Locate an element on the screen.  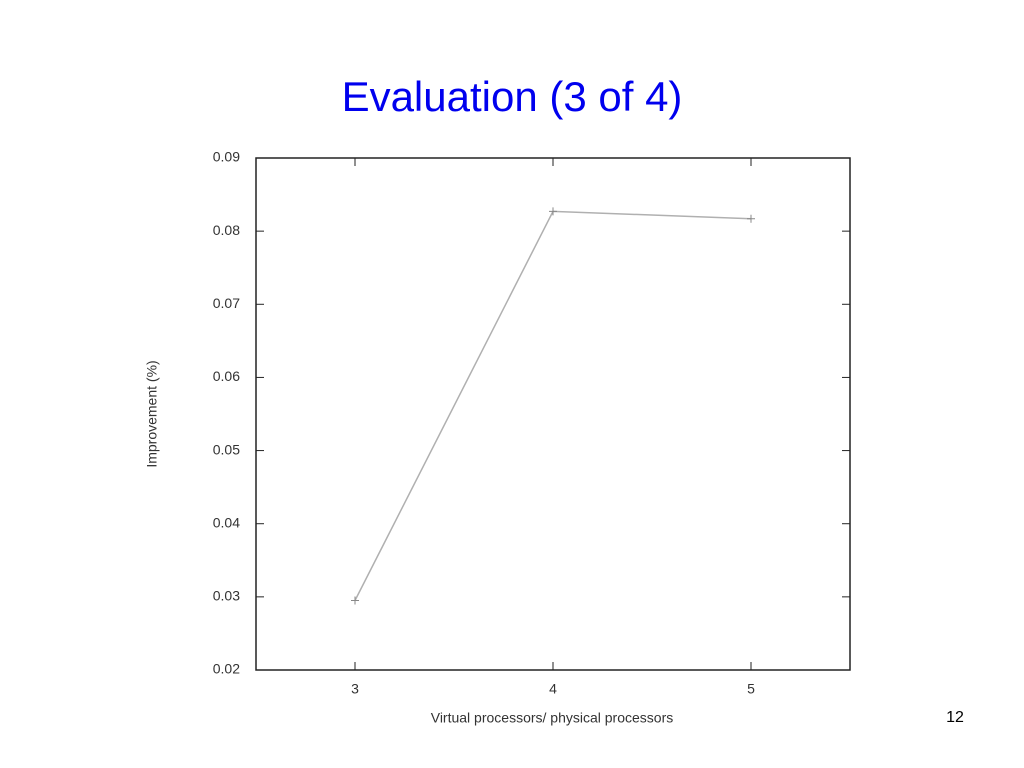
x-tick-label: 3 is located at coordinates (355, 689).